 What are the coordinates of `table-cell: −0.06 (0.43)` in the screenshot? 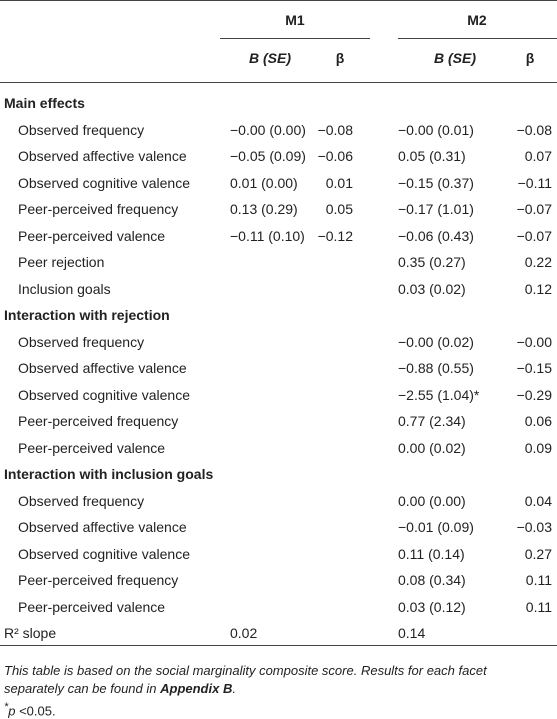 It's located at (436, 235).